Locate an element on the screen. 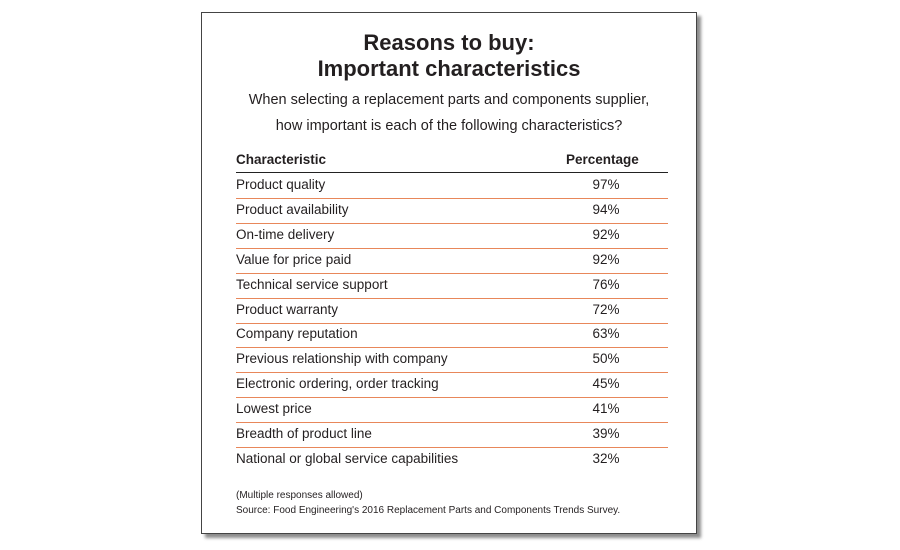 The height and width of the screenshot is (550, 900). title-line: Important characteristics is located at coordinates (449, 68).